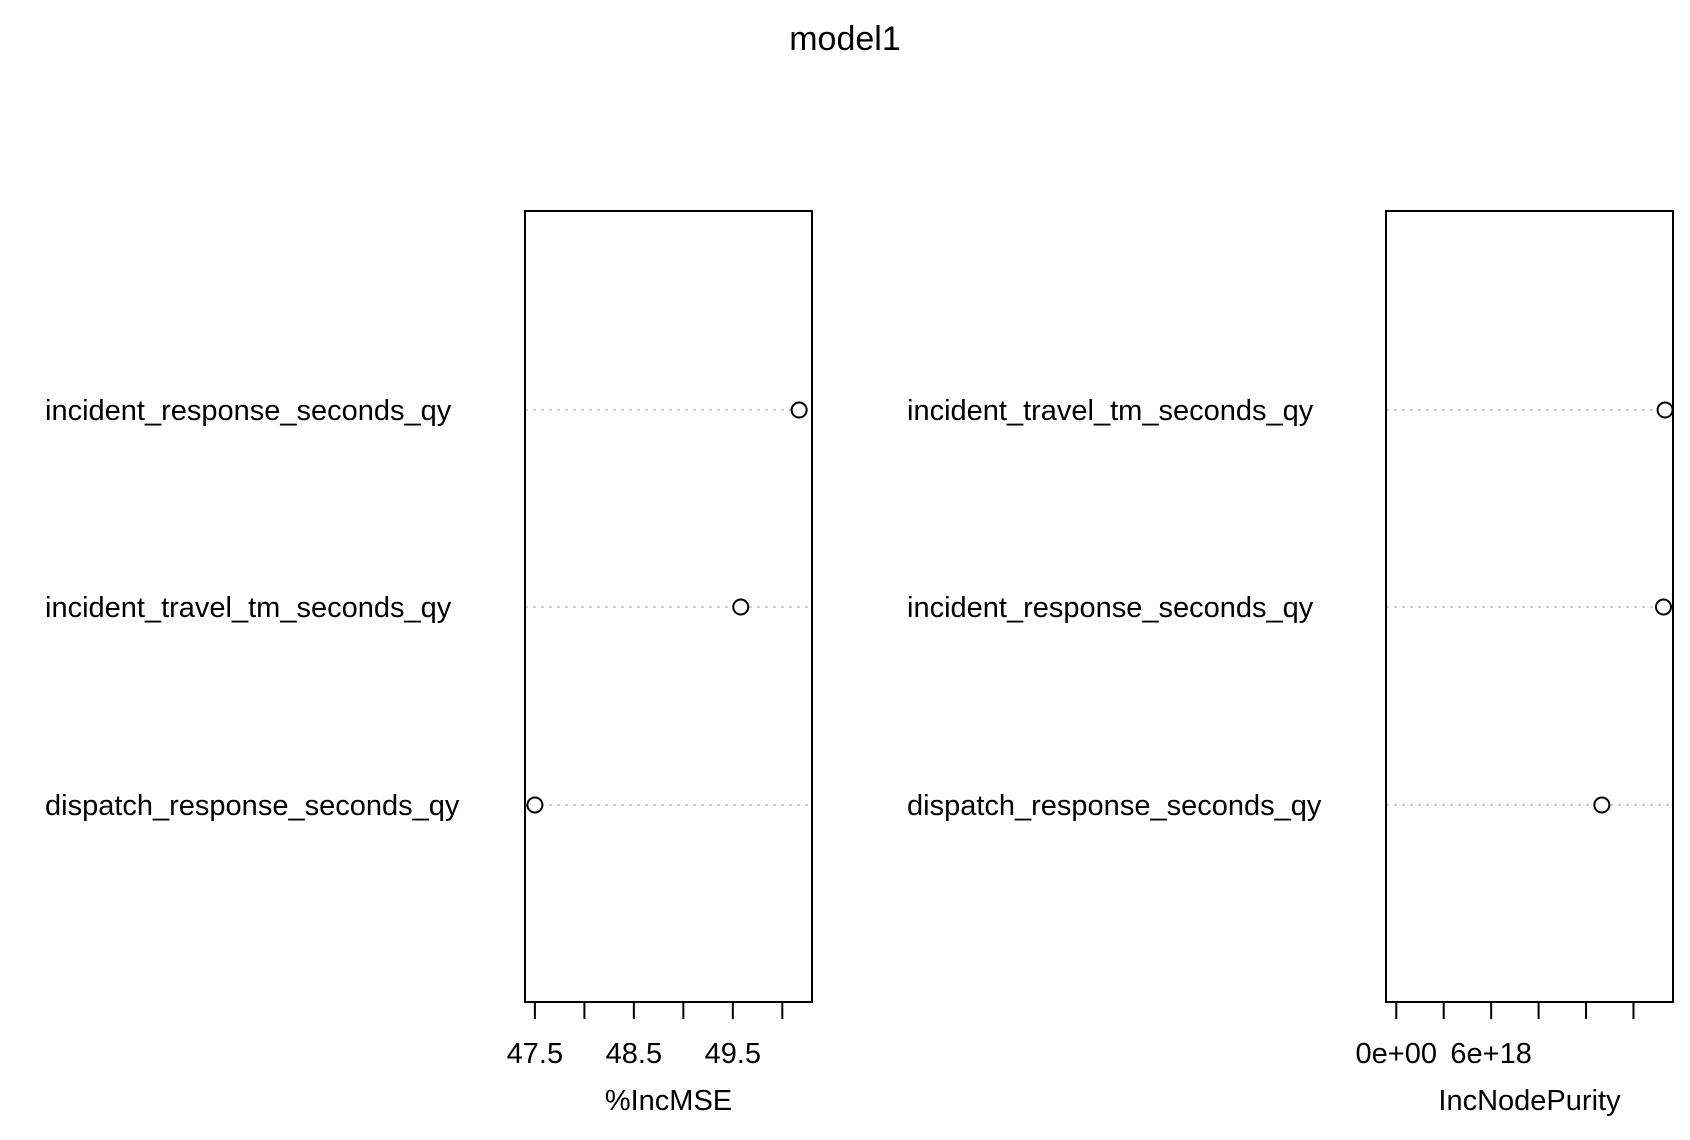 The image size is (1690, 1140). Describe the element at coordinates (733, 1054) in the screenshot. I see `x-tick-label: 49.5` at that location.